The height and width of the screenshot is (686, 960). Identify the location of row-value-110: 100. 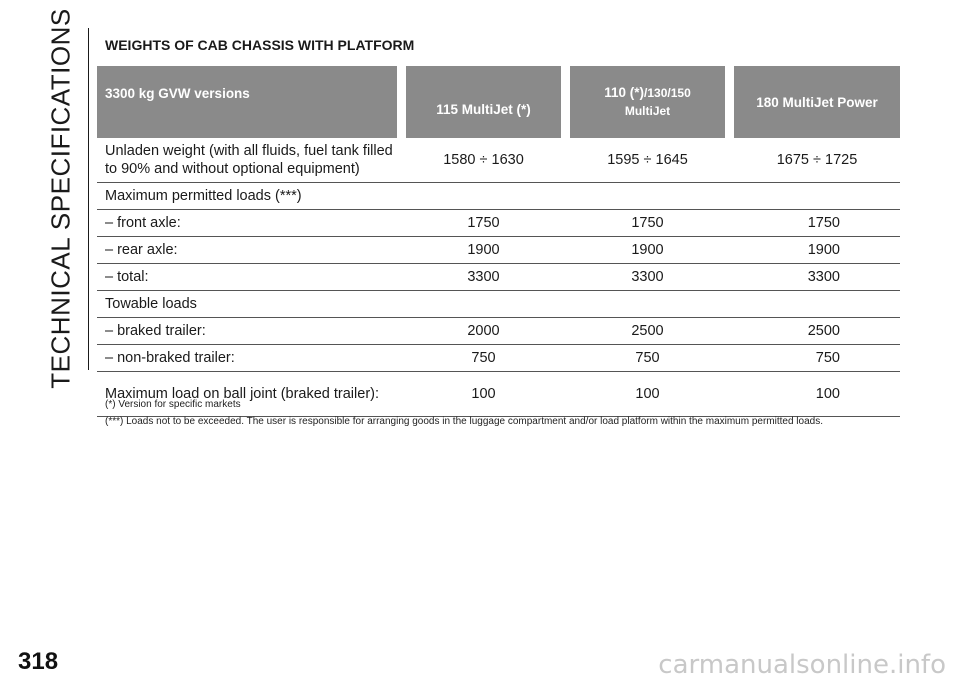
(647, 394).